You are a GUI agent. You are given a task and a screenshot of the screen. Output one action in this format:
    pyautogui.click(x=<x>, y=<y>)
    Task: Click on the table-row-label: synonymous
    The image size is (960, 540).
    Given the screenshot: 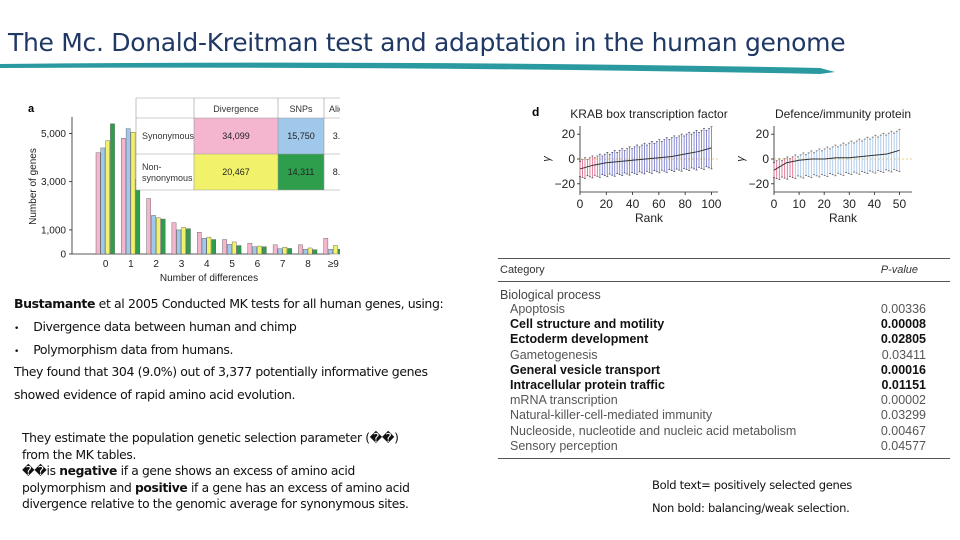 What is the action you would take?
    pyautogui.click(x=167, y=178)
    